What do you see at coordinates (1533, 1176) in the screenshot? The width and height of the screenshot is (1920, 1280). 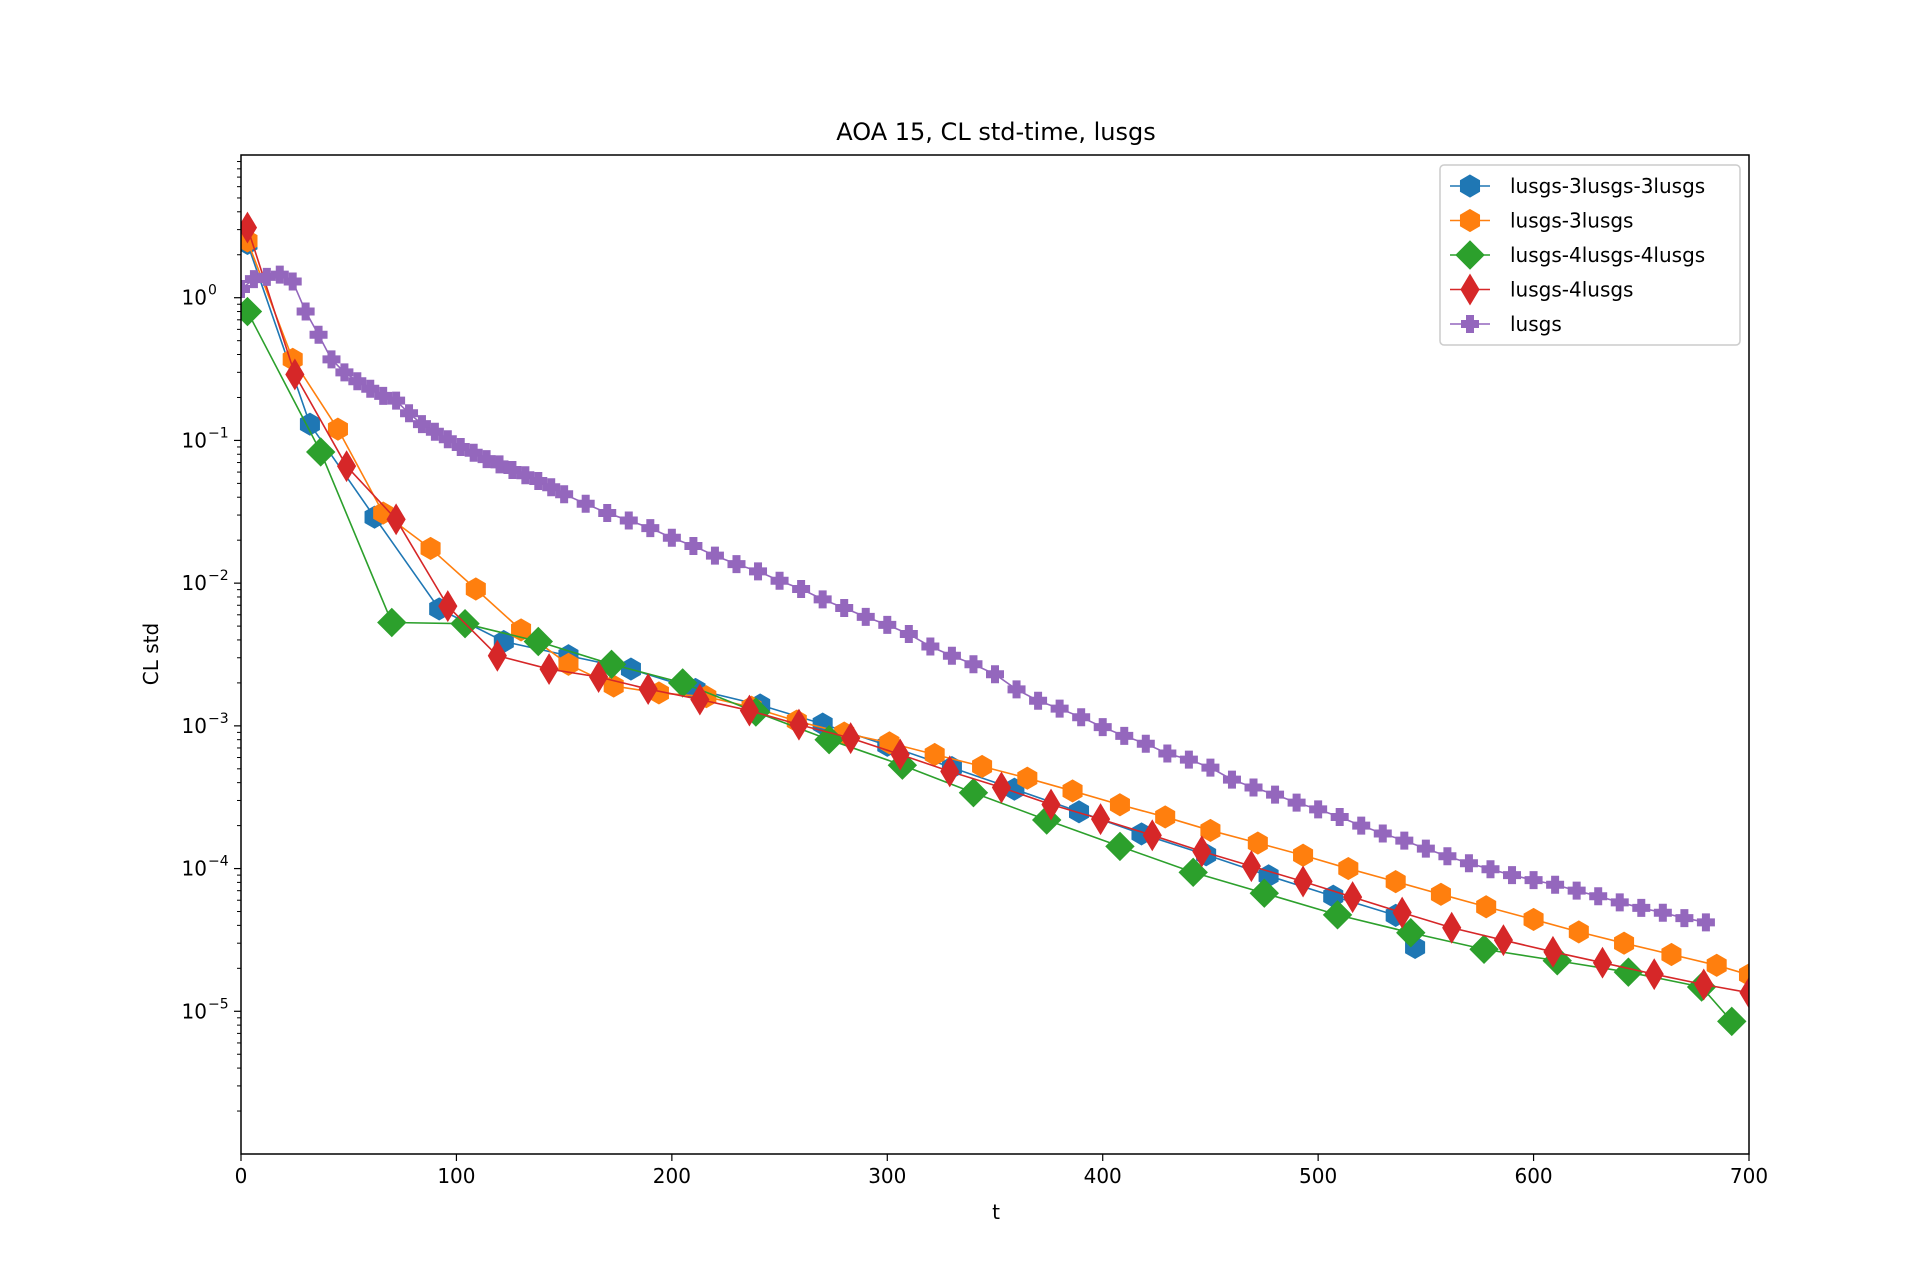 I see `x-tick-label: 600` at bounding box center [1533, 1176].